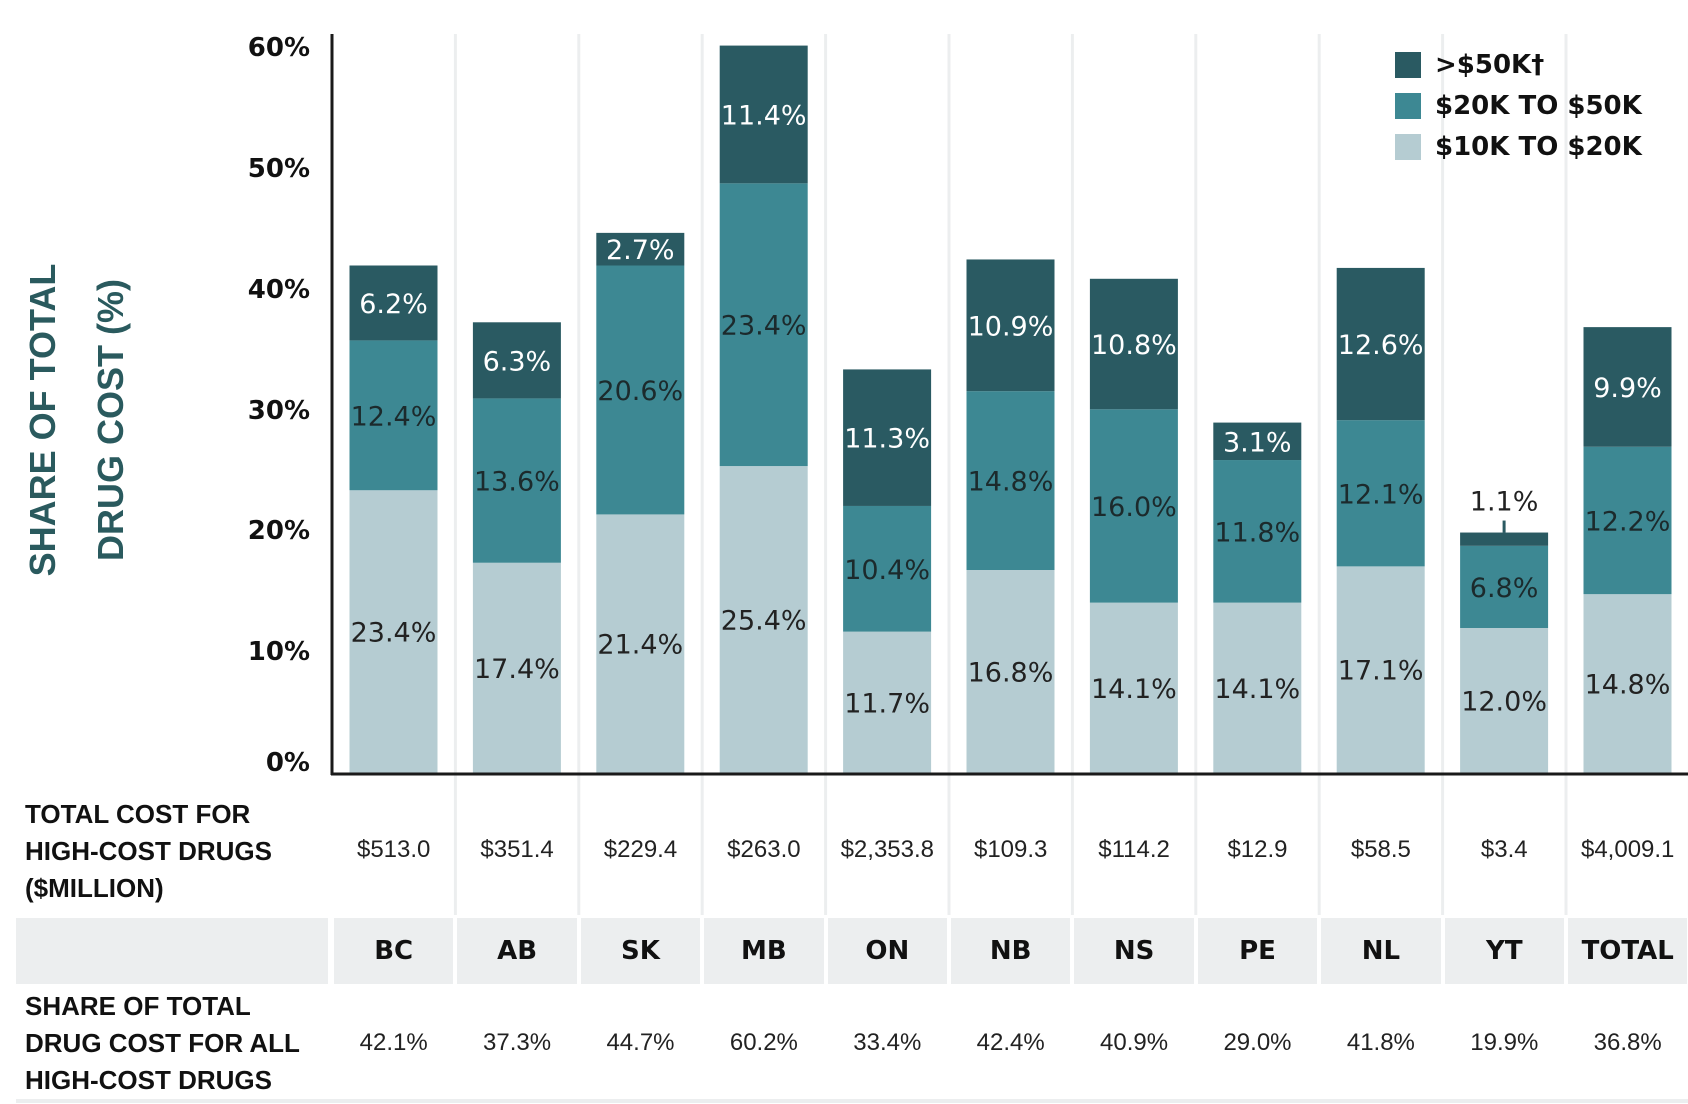 The width and height of the screenshot is (1688, 1104). I want to click on bar-label-bc-0: 23.4%, so click(394, 633).